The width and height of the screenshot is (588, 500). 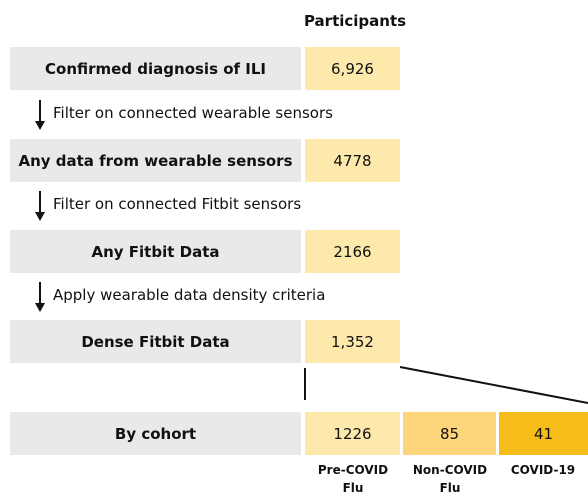 What do you see at coordinates (155, 433) in the screenshot?
I see `cohort-label: By cohort` at bounding box center [155, 433].